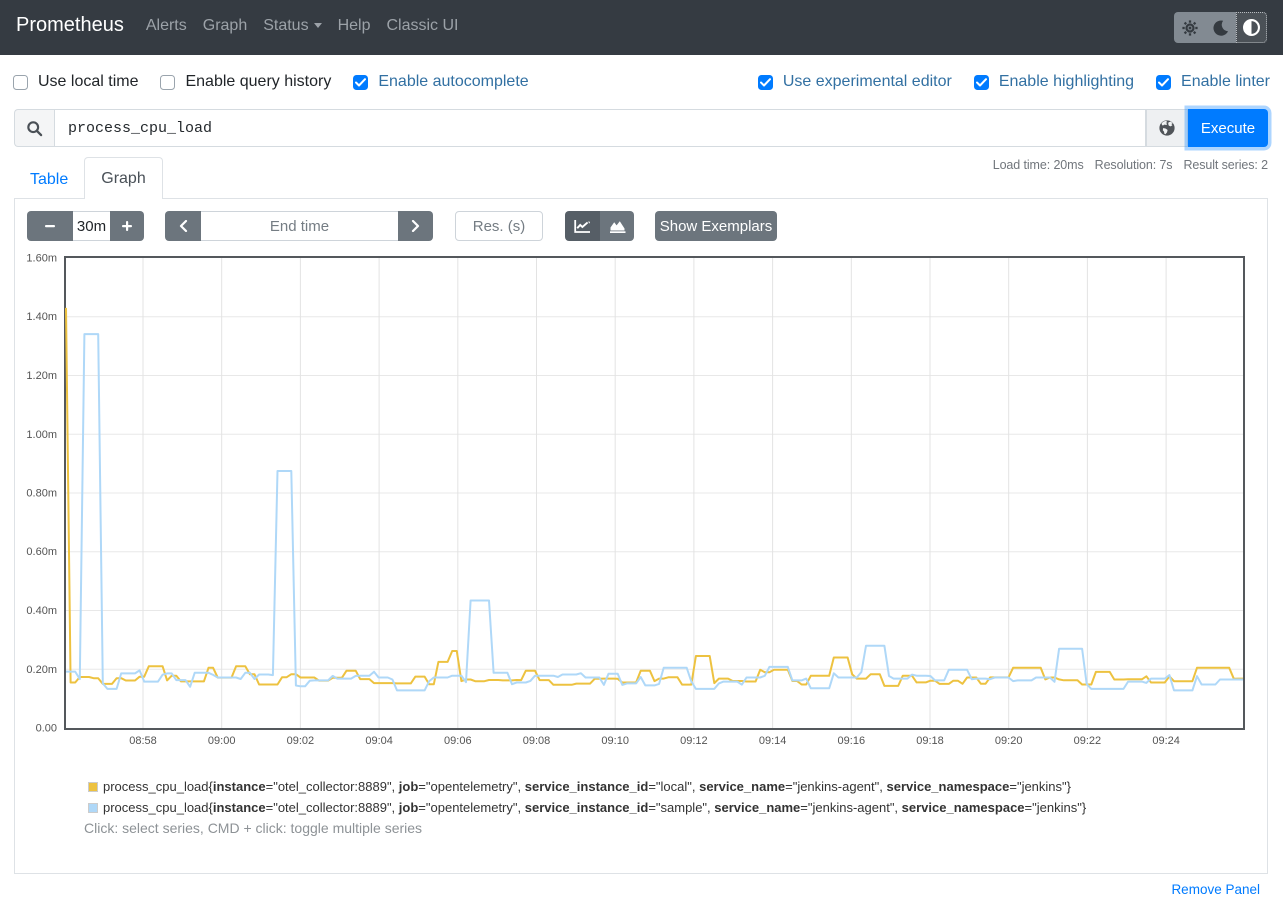  Describe the element at coordinates (41, 317) in the screenshot. I see `svg-text: 1.40m` at that location.